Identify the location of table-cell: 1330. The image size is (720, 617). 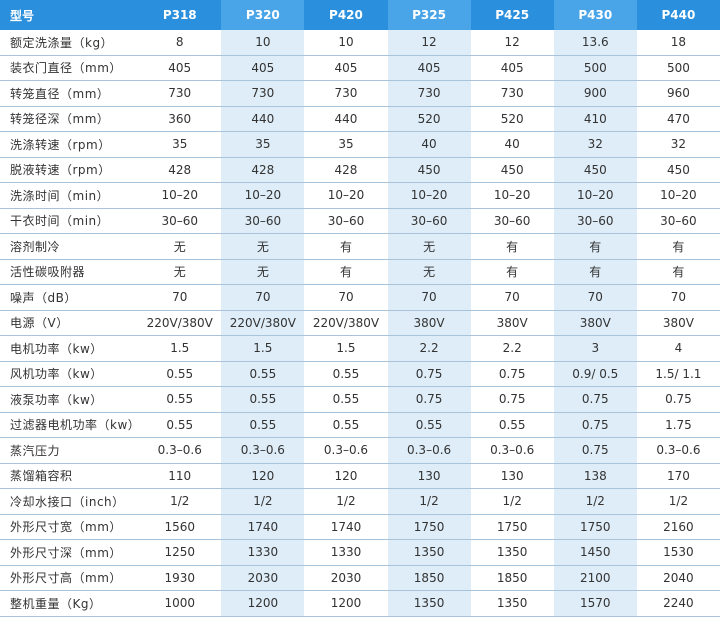
(263, 552).